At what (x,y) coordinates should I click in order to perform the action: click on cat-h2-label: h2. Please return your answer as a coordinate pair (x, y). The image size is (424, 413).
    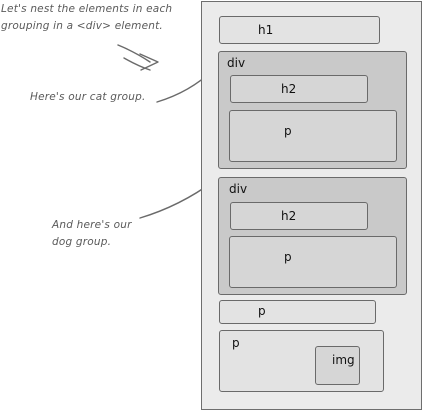
    Looking at the image, I should click on (289, 89).